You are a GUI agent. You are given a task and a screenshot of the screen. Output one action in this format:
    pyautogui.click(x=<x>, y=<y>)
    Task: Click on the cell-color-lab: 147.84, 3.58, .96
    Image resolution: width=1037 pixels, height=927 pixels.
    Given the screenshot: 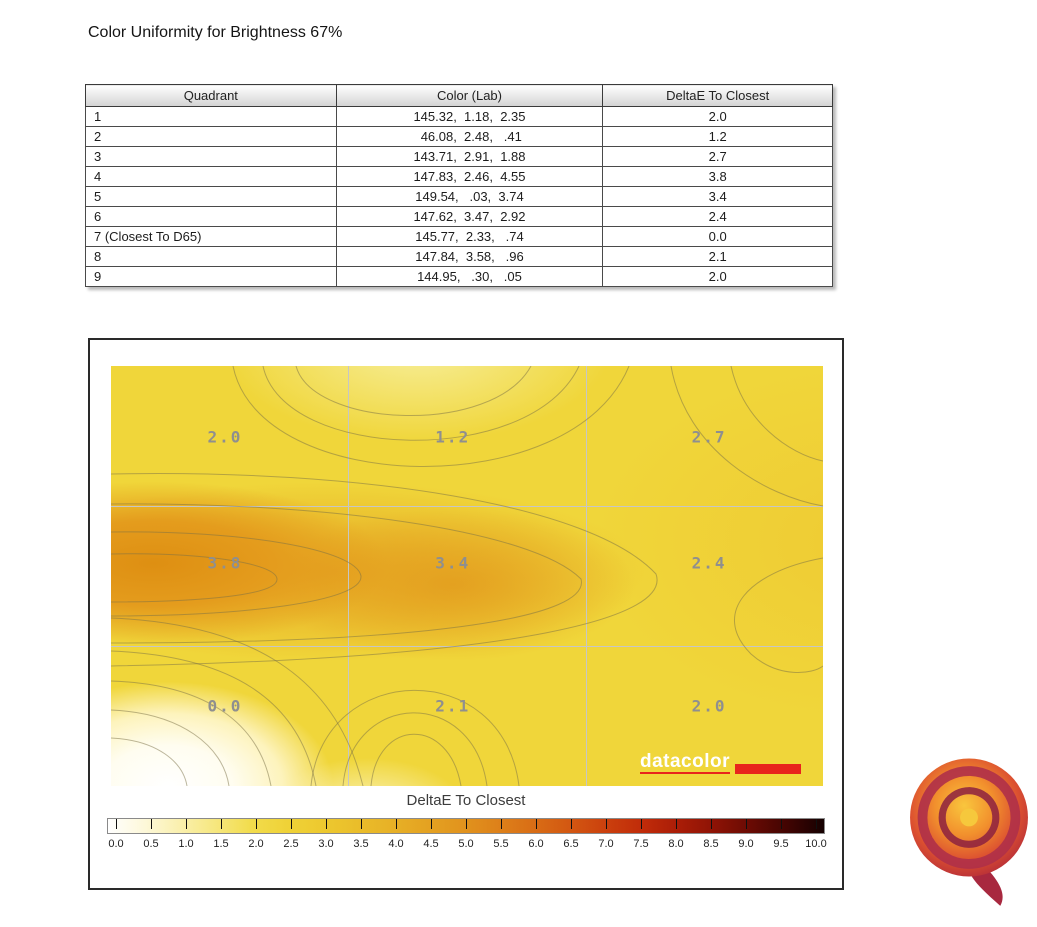 What is the action you would take?
    pyautogui.click(x=469, y=256)
    